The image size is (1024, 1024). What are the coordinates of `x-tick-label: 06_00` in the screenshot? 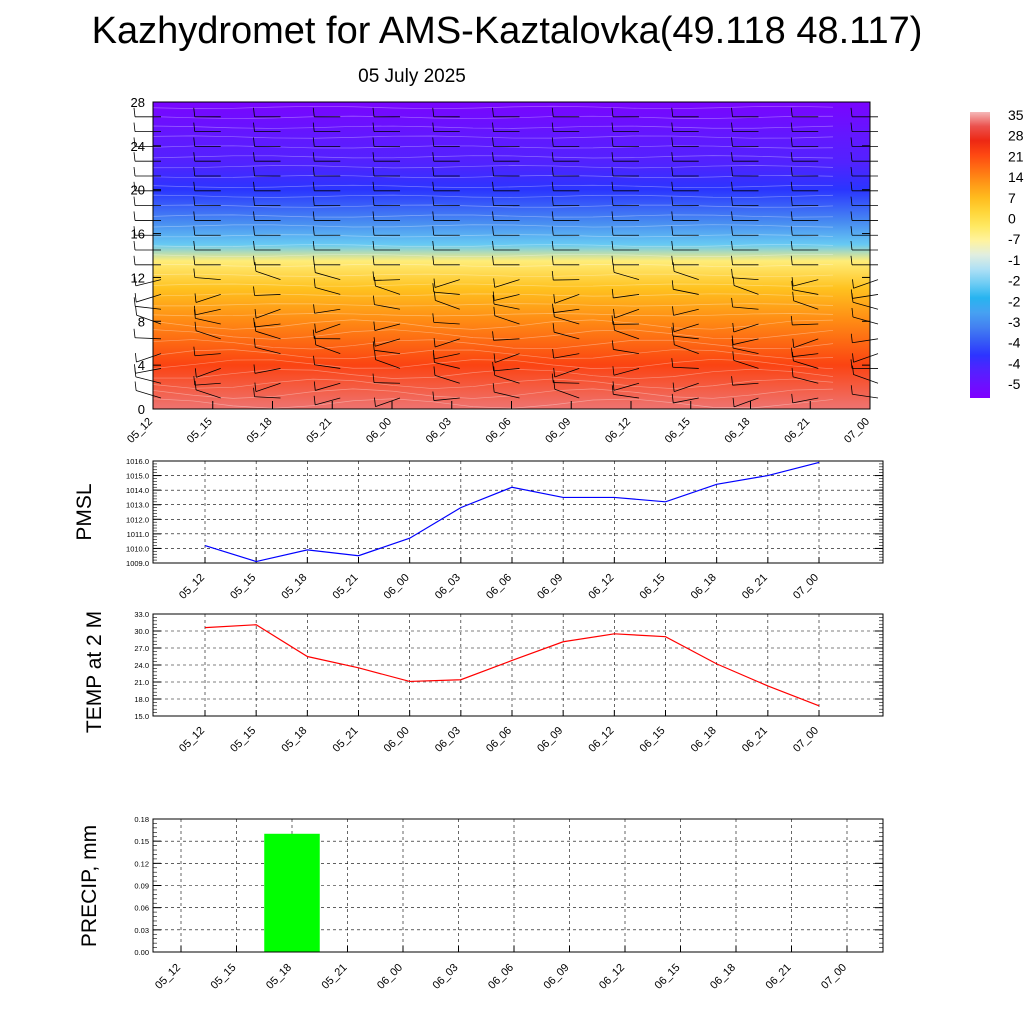 It's located at (390, 977).